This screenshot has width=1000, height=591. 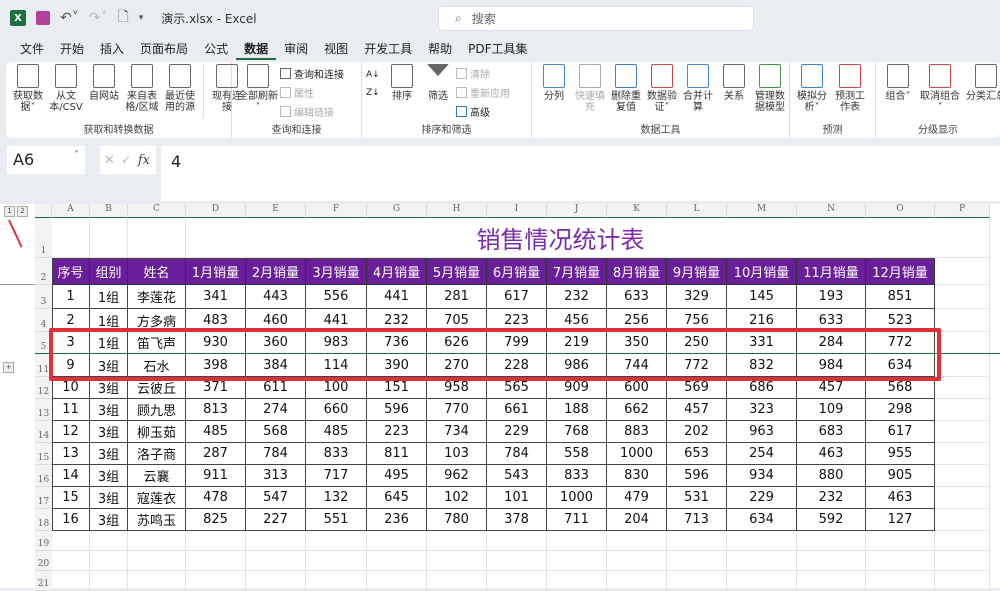 What do you see at coordinates (336, 388) in the screenshot?
I see `table-cell: 100` at bounding box center [336, 388].